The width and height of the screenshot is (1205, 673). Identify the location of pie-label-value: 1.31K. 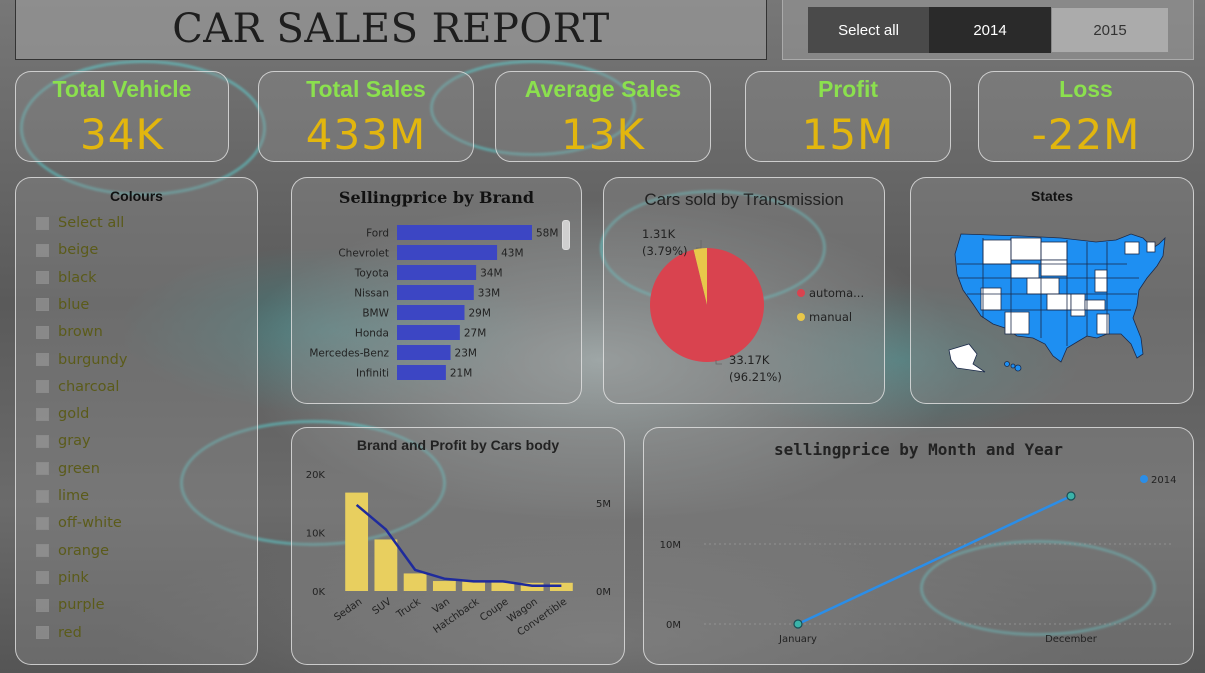
(659, 234).